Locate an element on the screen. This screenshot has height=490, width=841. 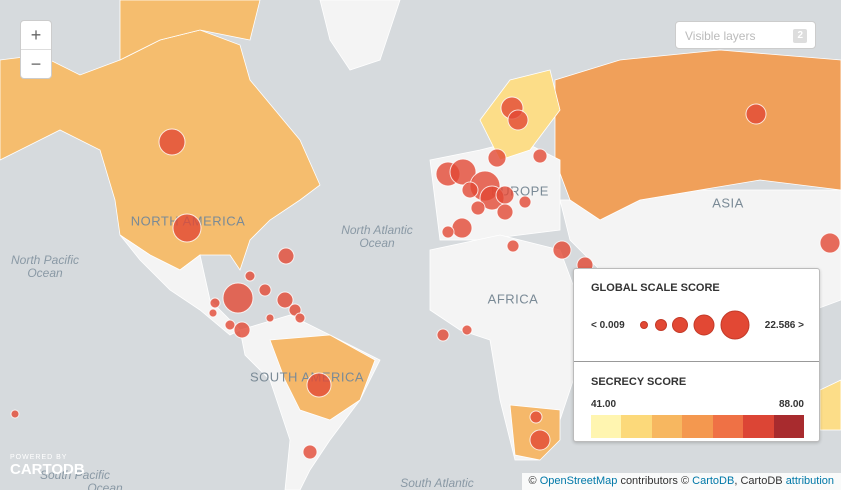
attribution-link: attribution is located at coordinates (809, 481).